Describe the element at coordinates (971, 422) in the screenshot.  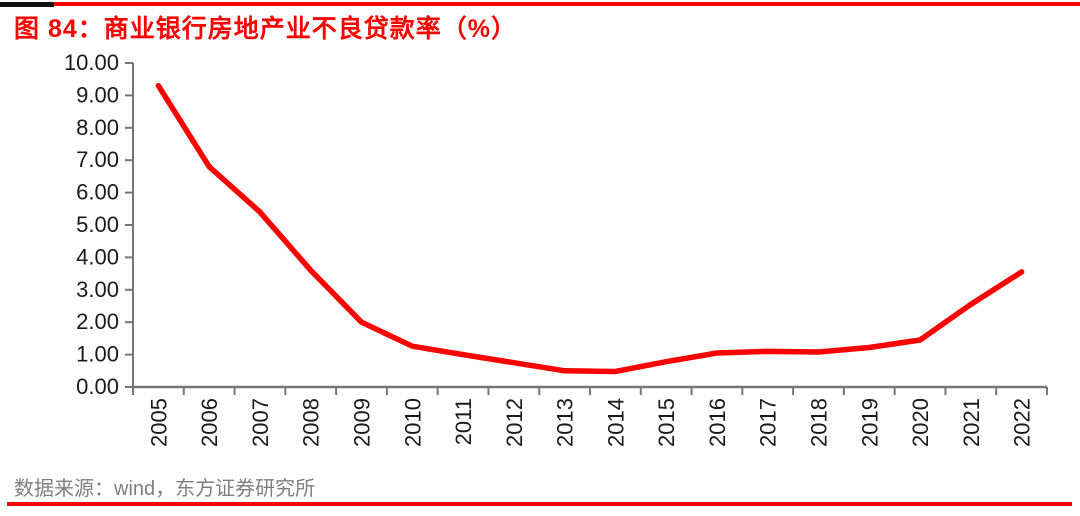
I see `x-tick-label: 2021` at that location.